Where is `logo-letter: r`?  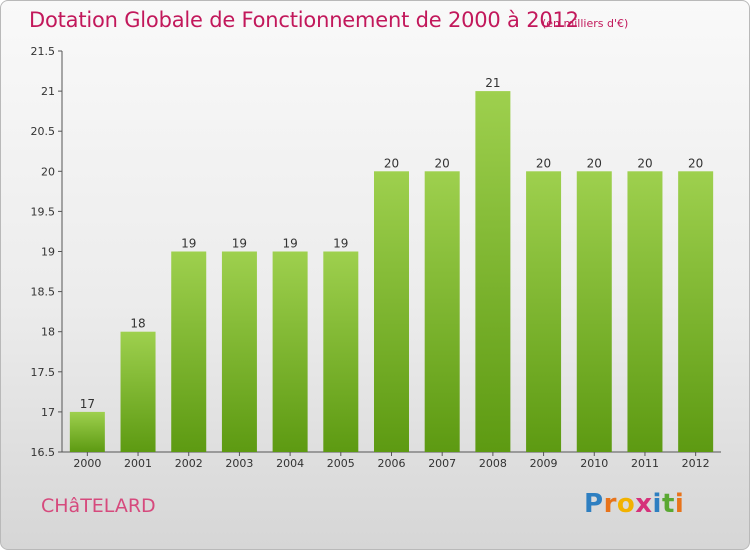
logo-letter: r is located at coordinates (610, 504).